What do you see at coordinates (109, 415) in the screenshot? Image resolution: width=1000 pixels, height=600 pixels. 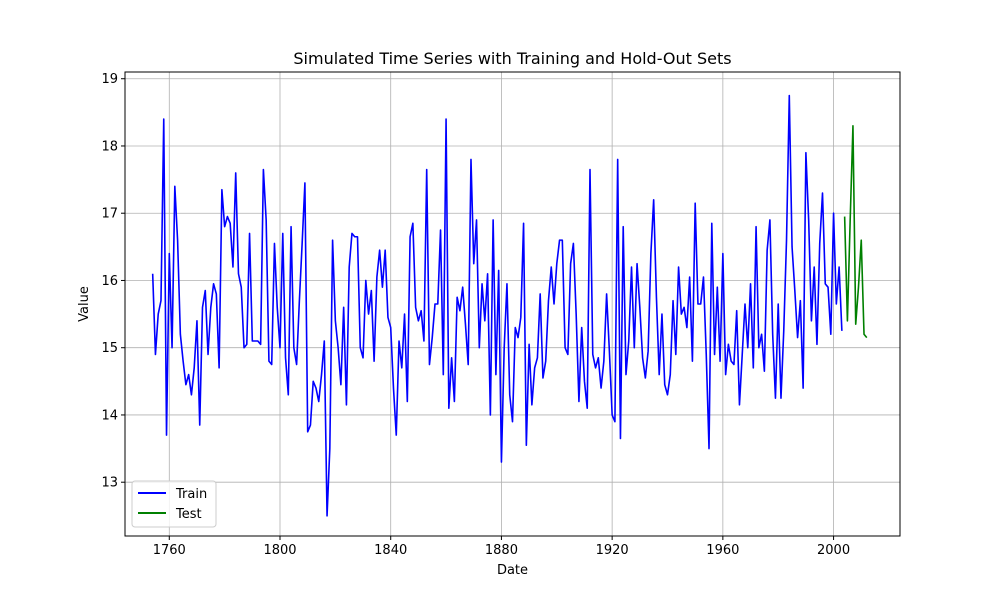 I see `y-tick-label: 14` at bounding box center [109, 415].